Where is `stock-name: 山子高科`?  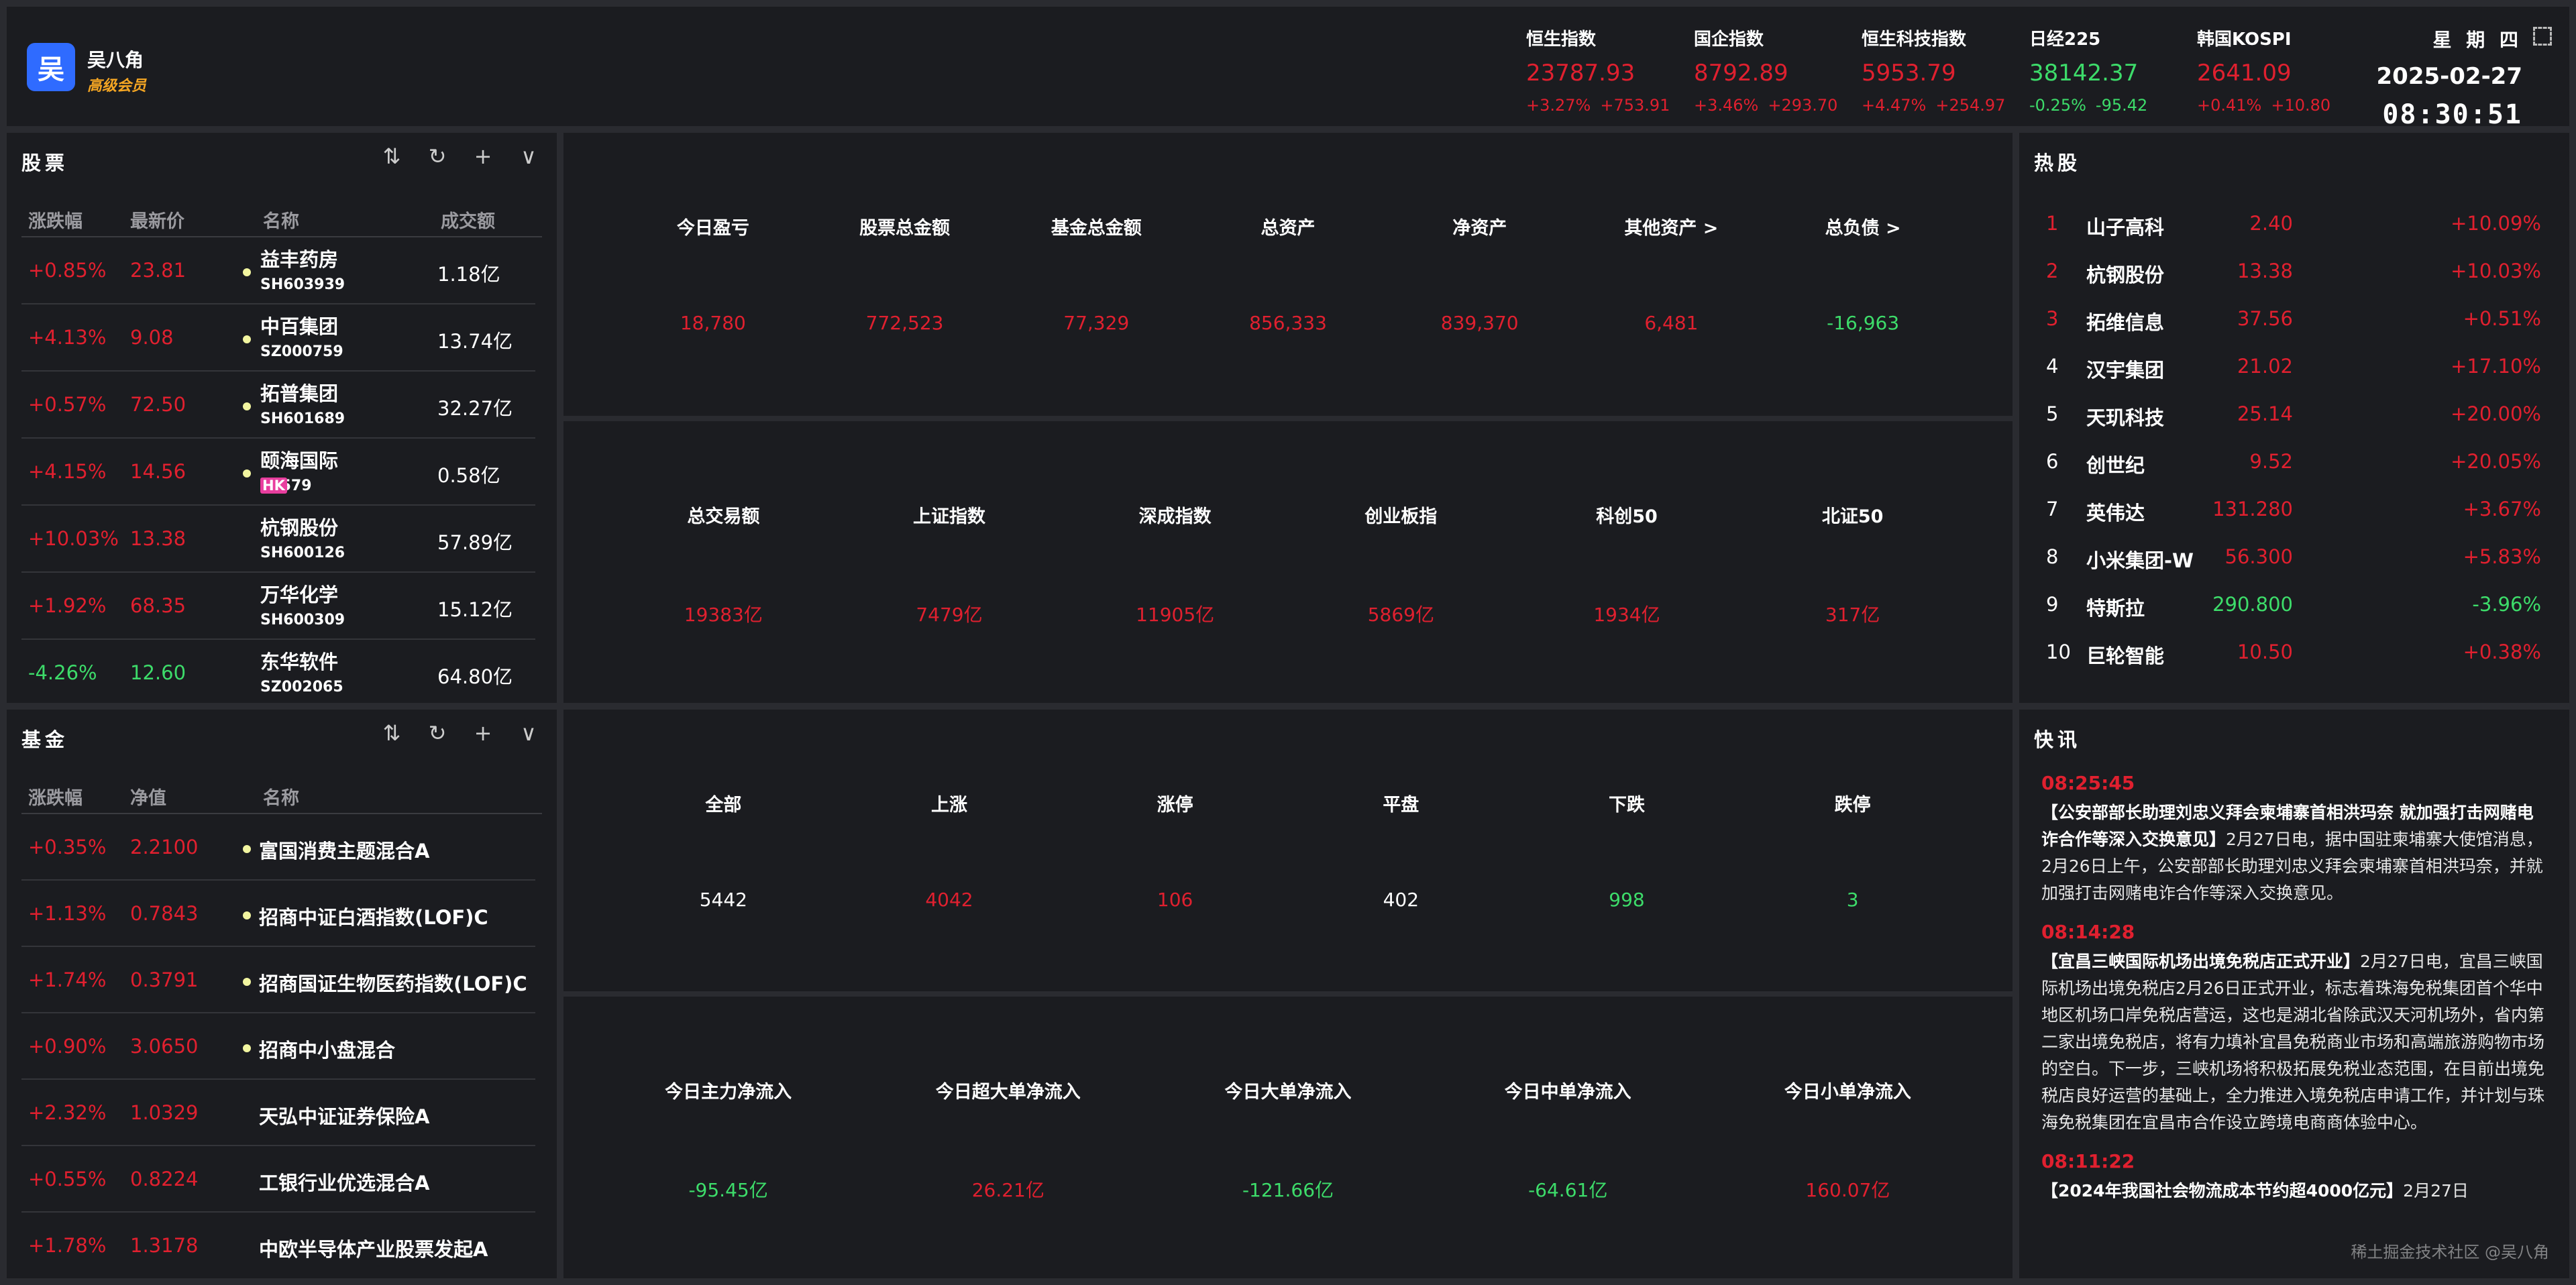 stock-name: 山子高科 is located at coordinates (2125, 227).